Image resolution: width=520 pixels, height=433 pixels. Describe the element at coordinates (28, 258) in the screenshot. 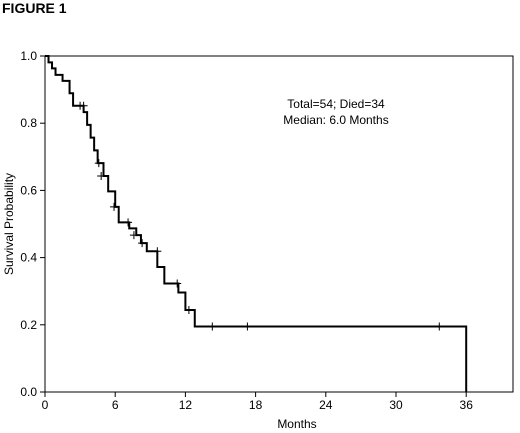

I see `y-tick-label: 0.4` at that location.